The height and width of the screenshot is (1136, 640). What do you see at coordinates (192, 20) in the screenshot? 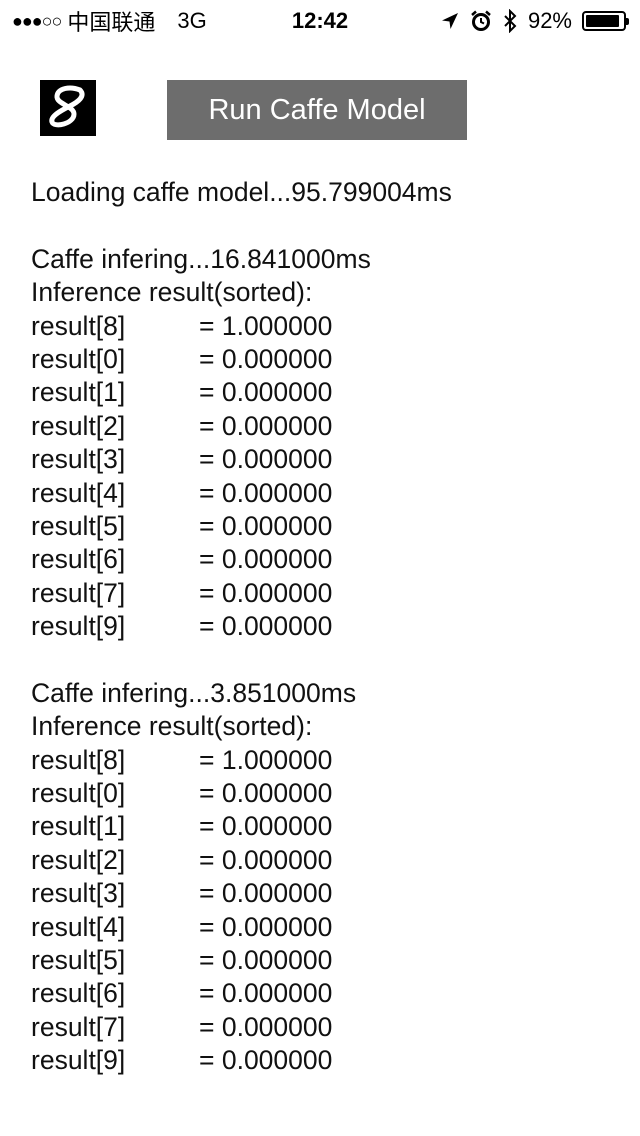
I see `network-type: 3G` at bounding box center [192, 20].